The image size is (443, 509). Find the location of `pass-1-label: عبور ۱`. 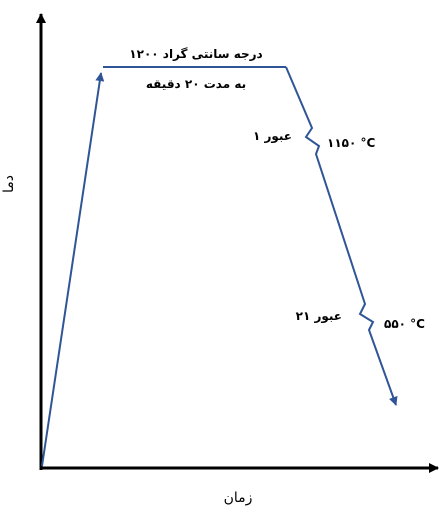

pass-1-label: عبور ۱ is located at coordinates (272, 136).